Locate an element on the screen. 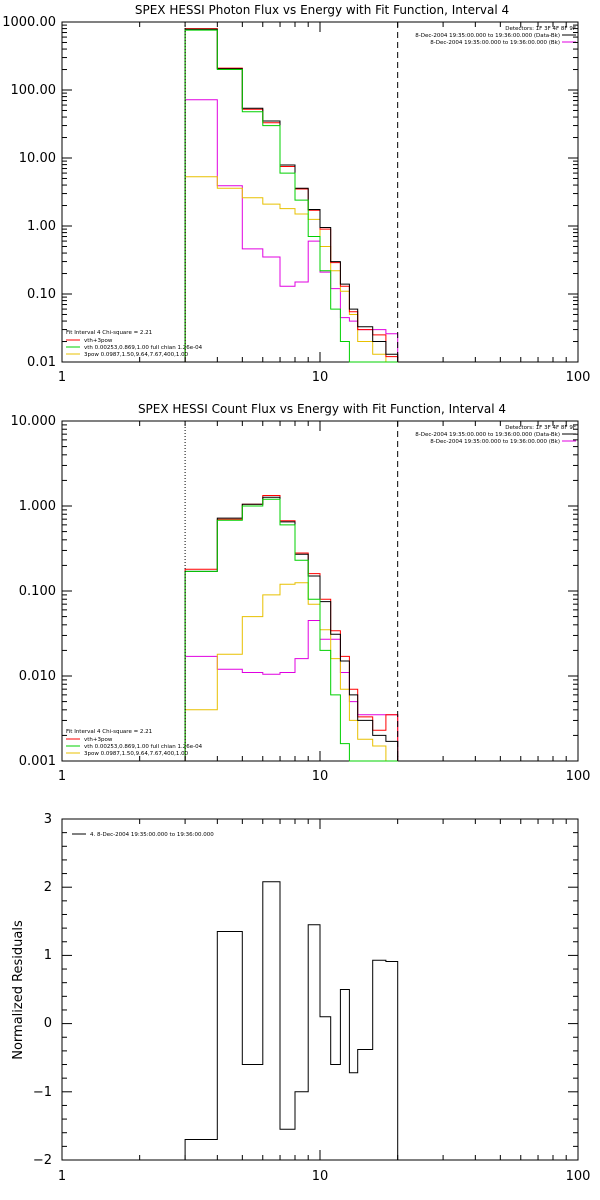 The height and width of the screenshot is (1200, 600). y-tick-label: 0.01 is located at coordinates (41, 362).